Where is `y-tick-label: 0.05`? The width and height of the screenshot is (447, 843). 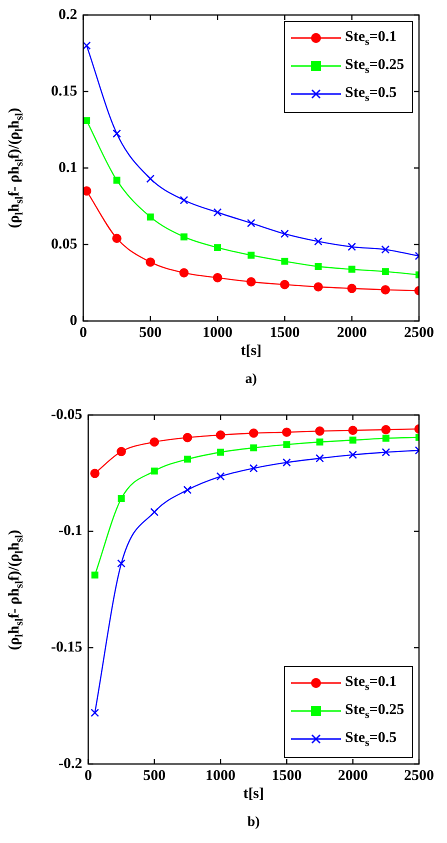 y-tick-label: 0.05 is located at coordinates (64, 244).